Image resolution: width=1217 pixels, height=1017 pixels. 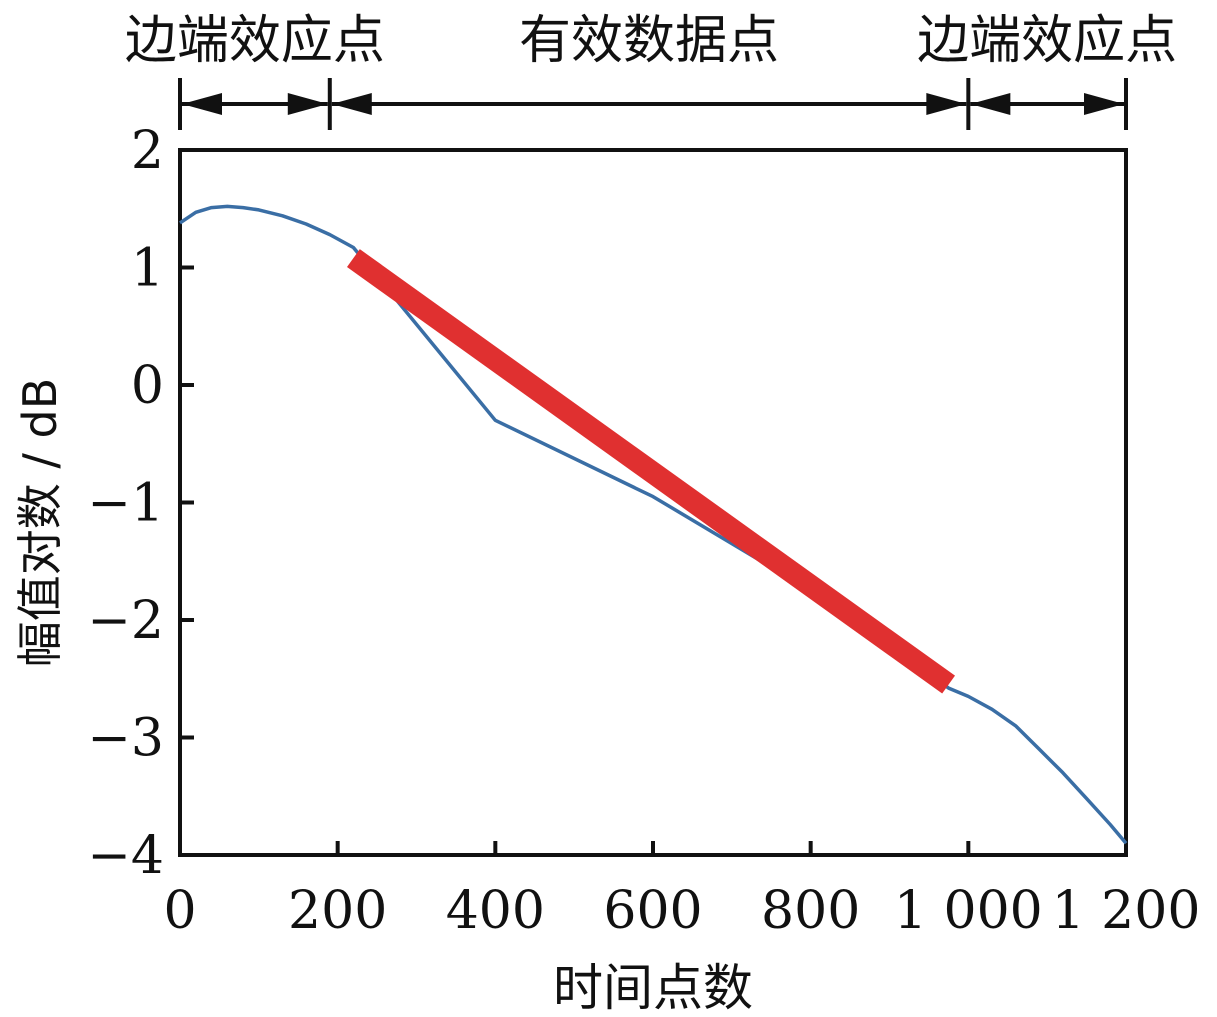 What do you see at coordinates (495, 911) in the screenshot?
I see `x-tick-label: 400` at bounding box center [495, 911].